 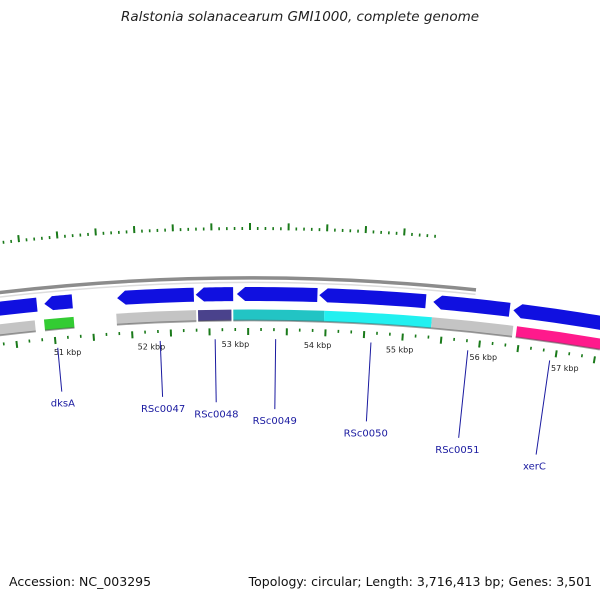 I want to click on gene-label: xerC, so click(x=534, y=466).